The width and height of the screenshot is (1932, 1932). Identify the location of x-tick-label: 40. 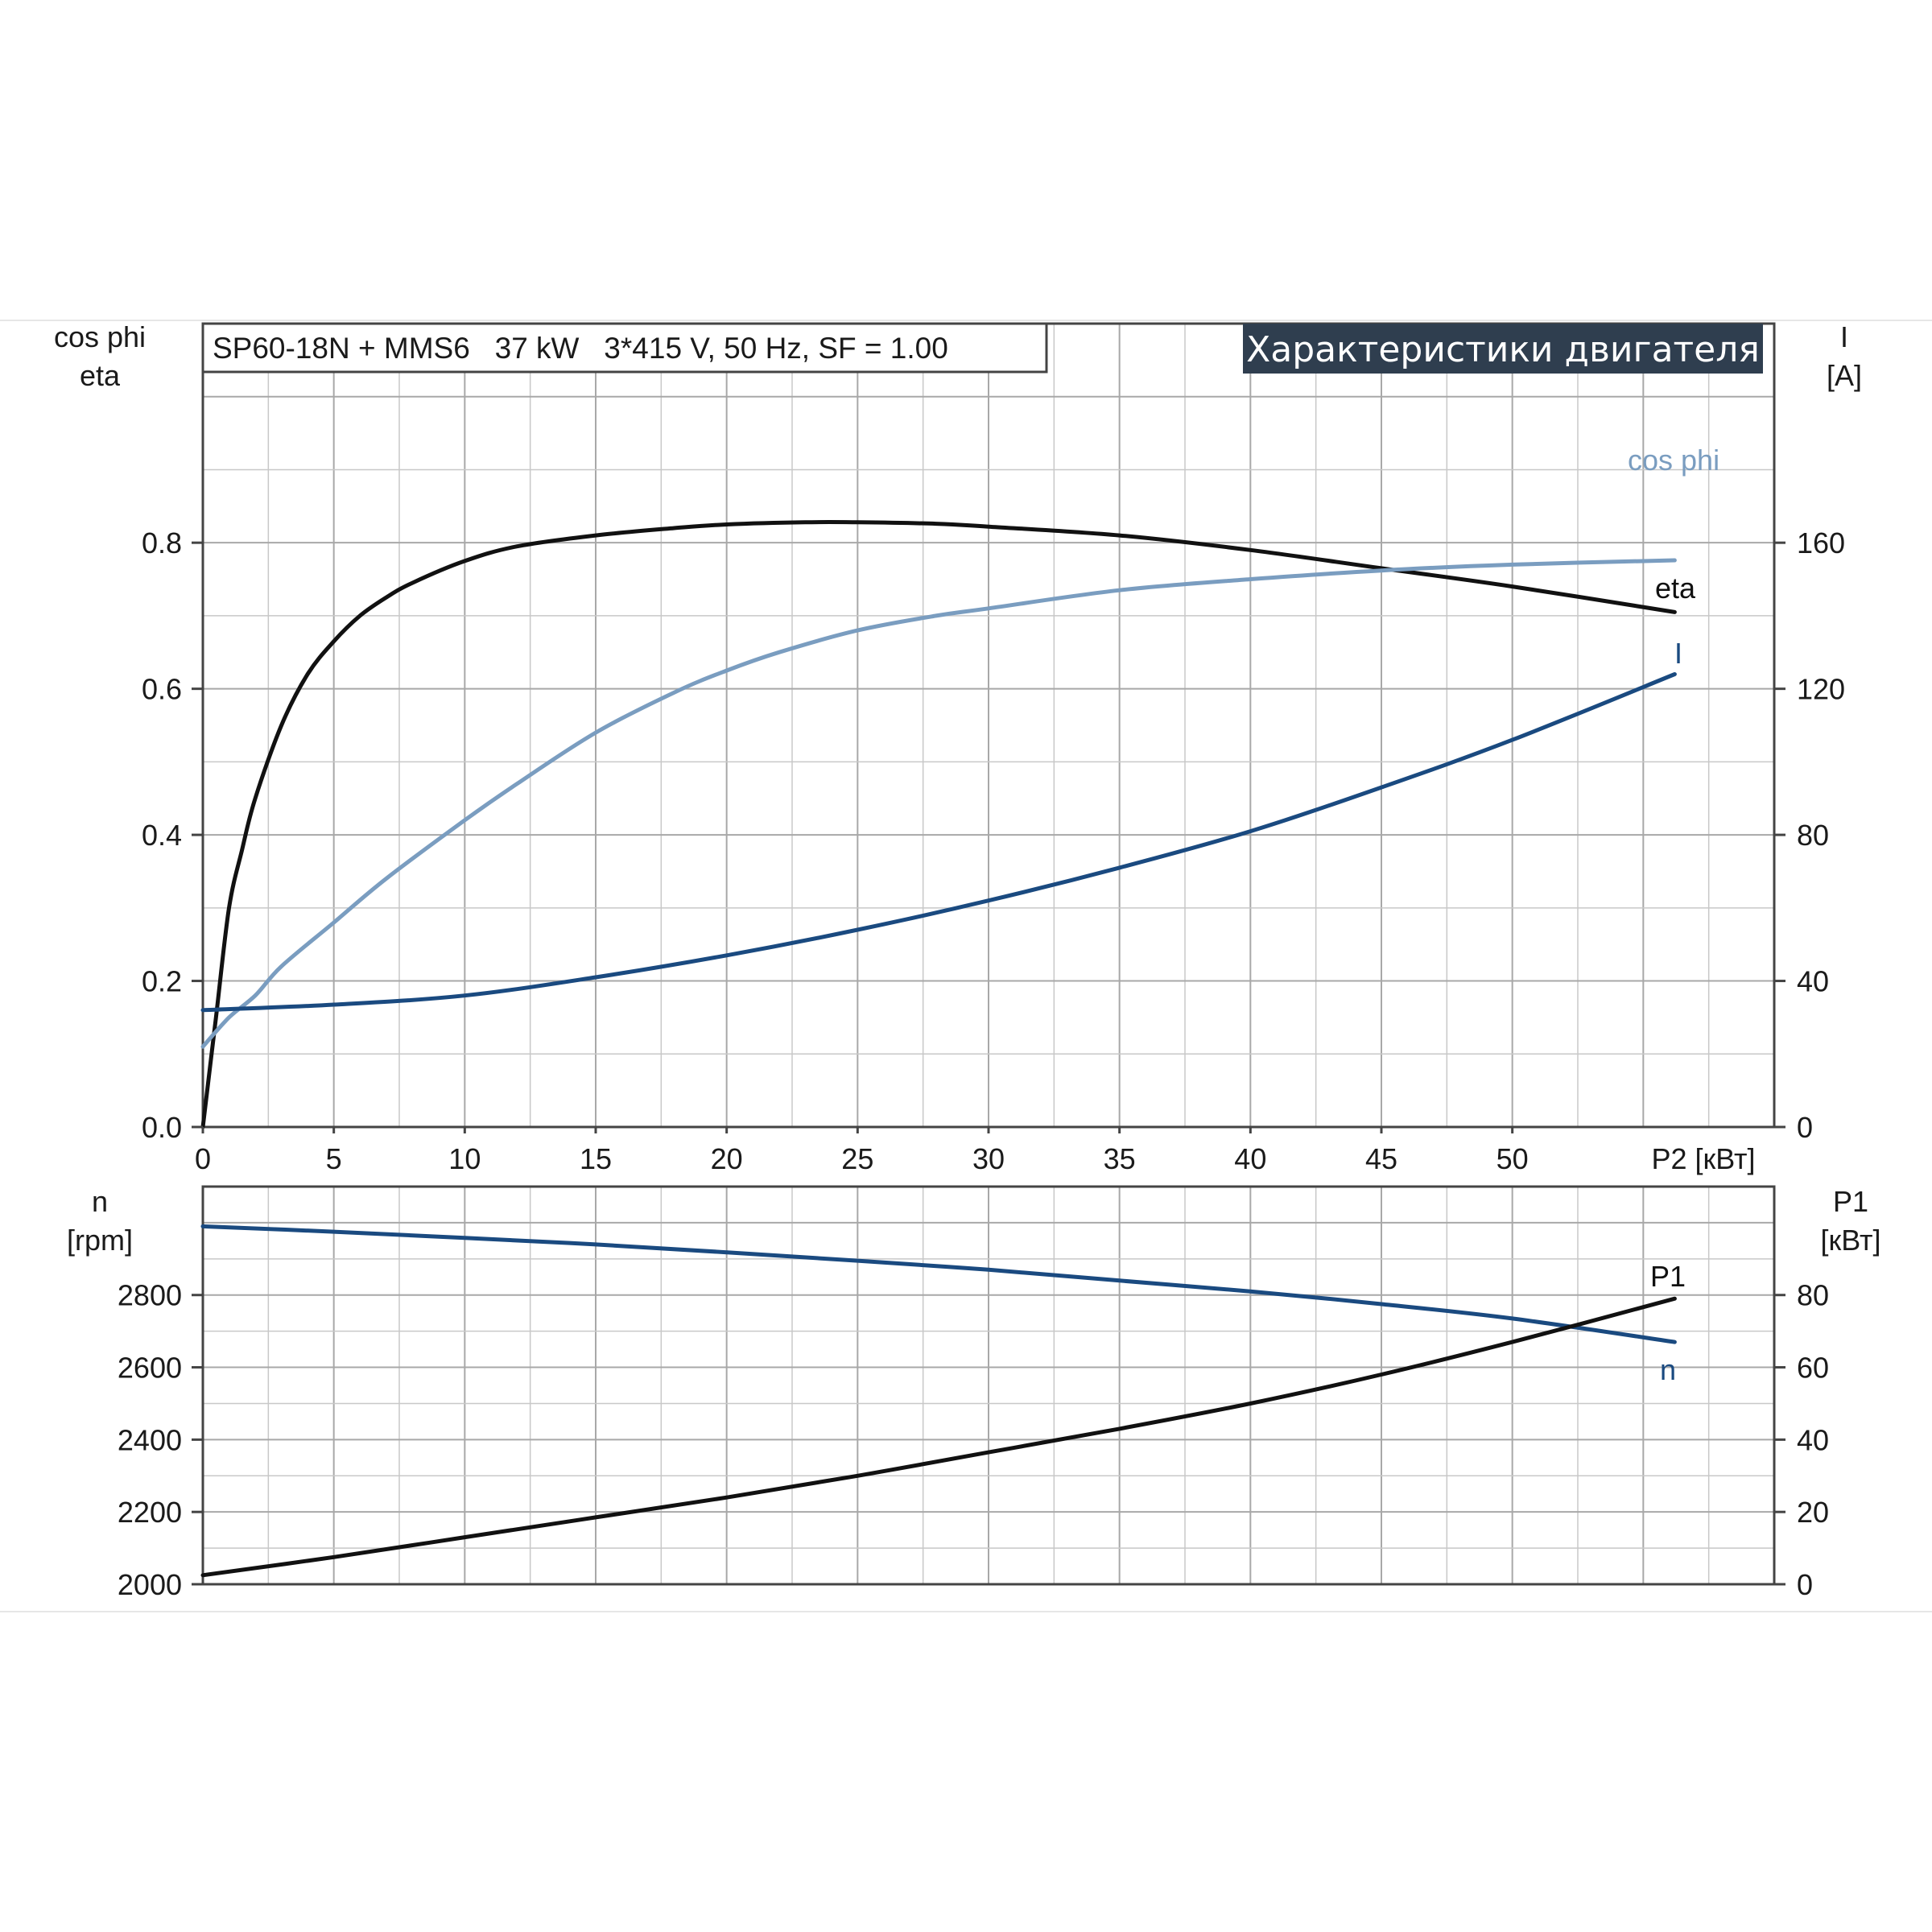
(1250, 1158).